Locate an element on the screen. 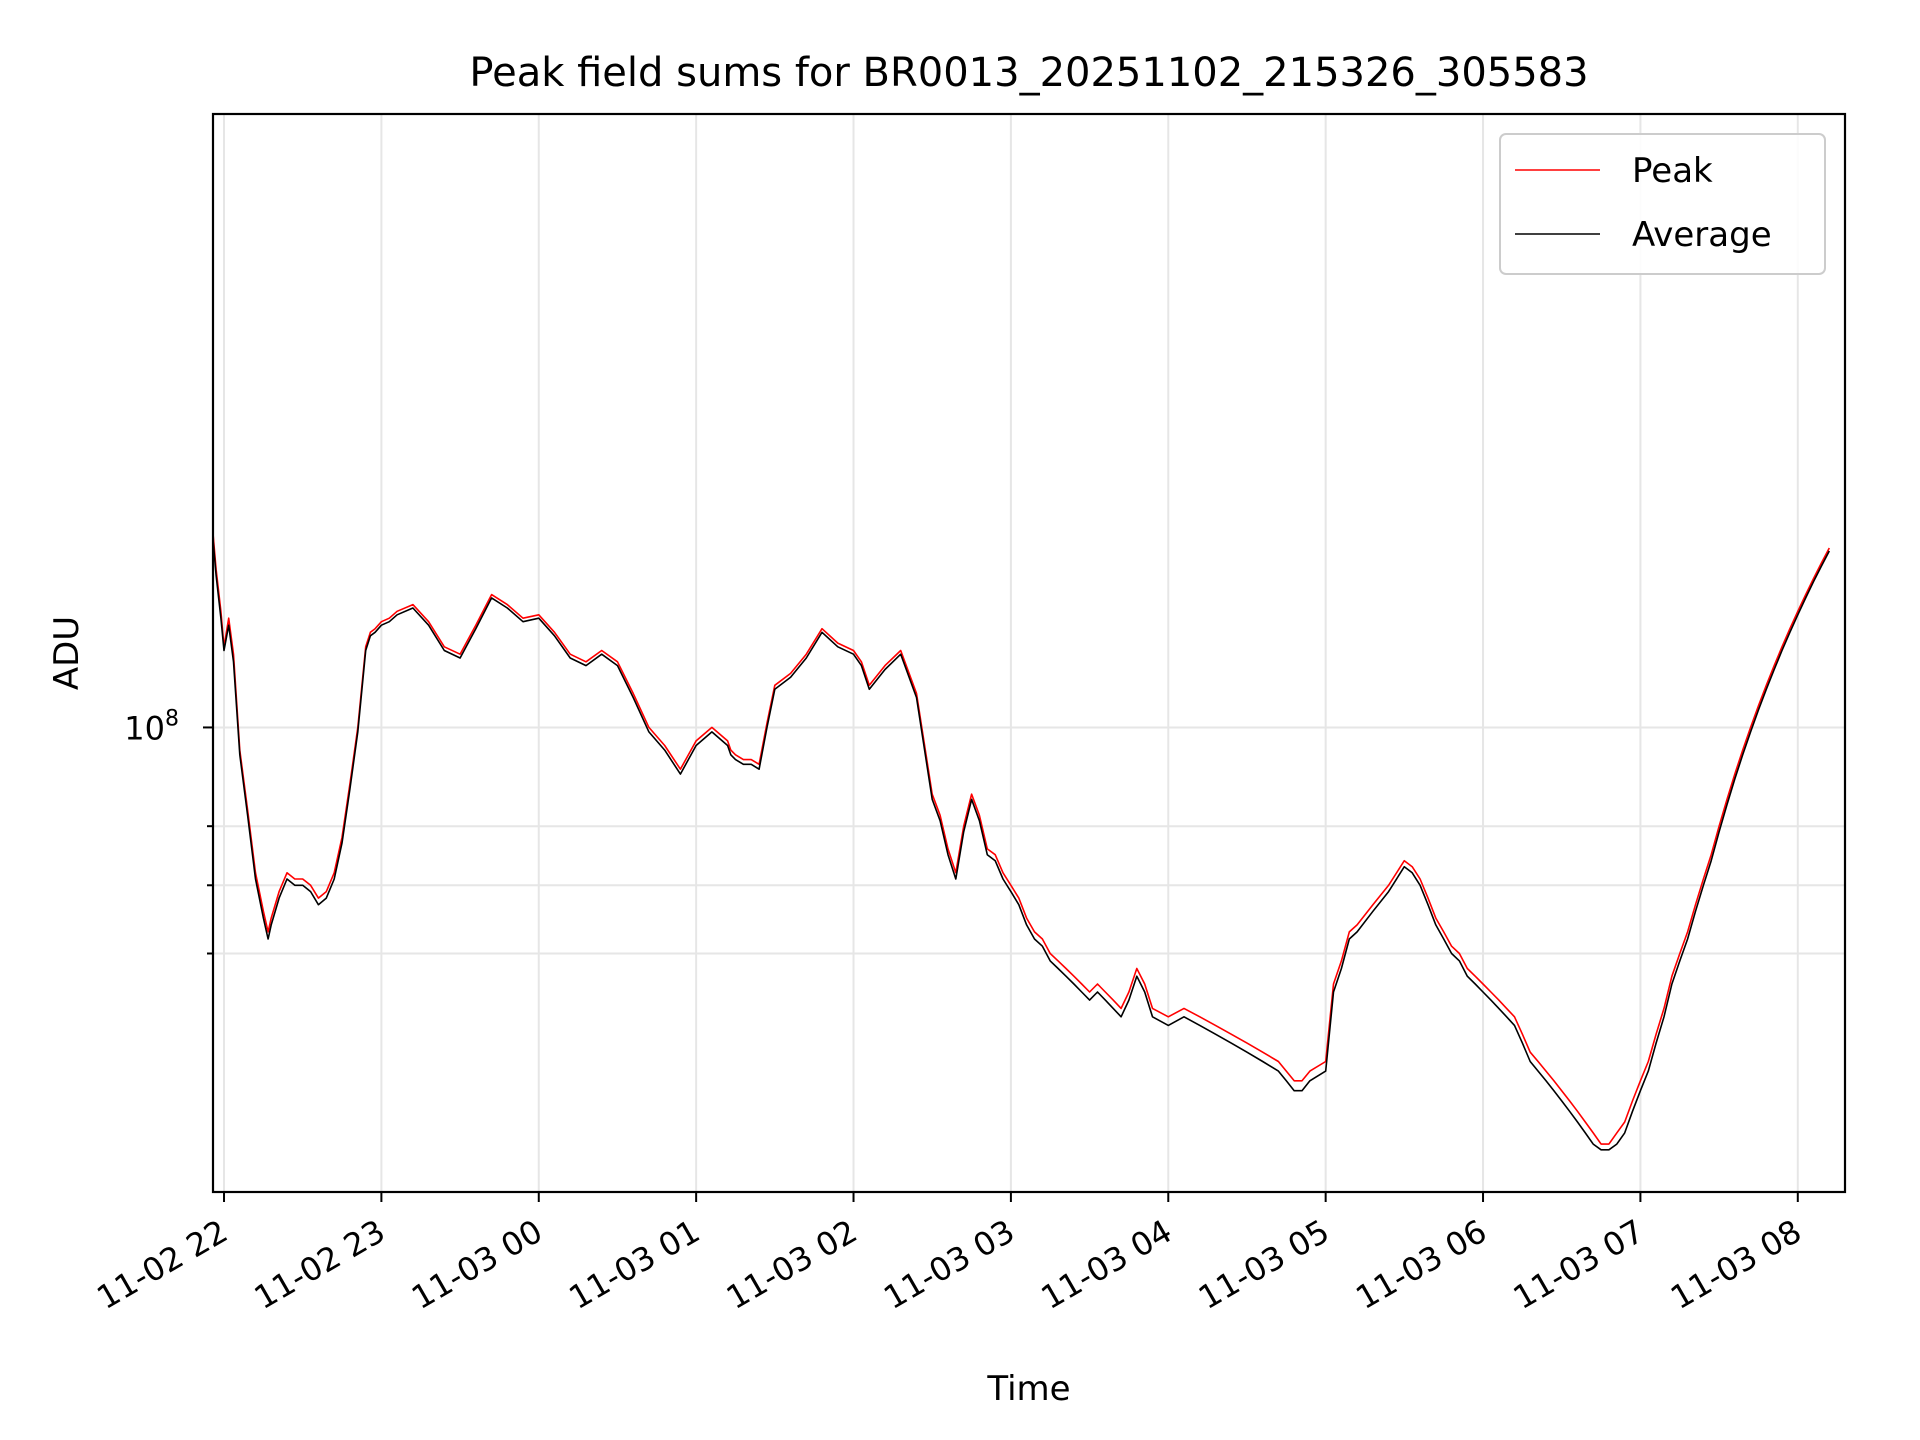 This screenshot has height=1440, width=1920. legend-frame is located at coordinates (1662, 204).